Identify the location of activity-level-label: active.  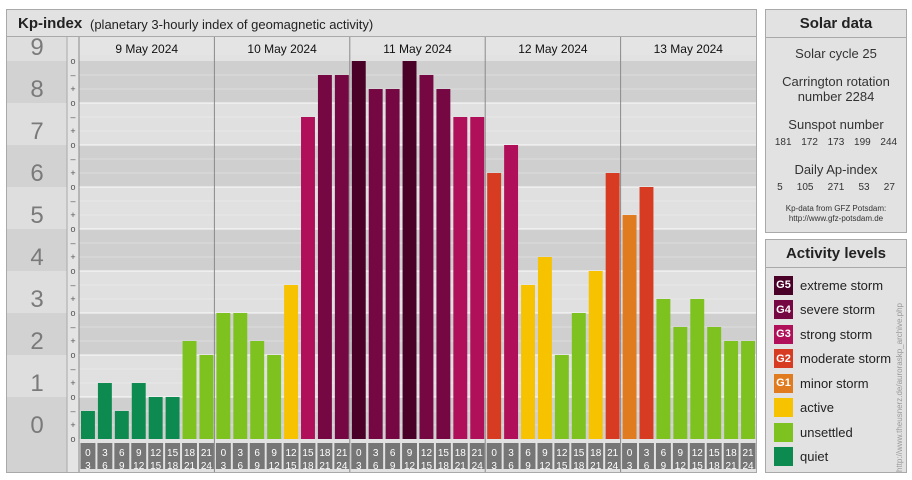
(817, 407).